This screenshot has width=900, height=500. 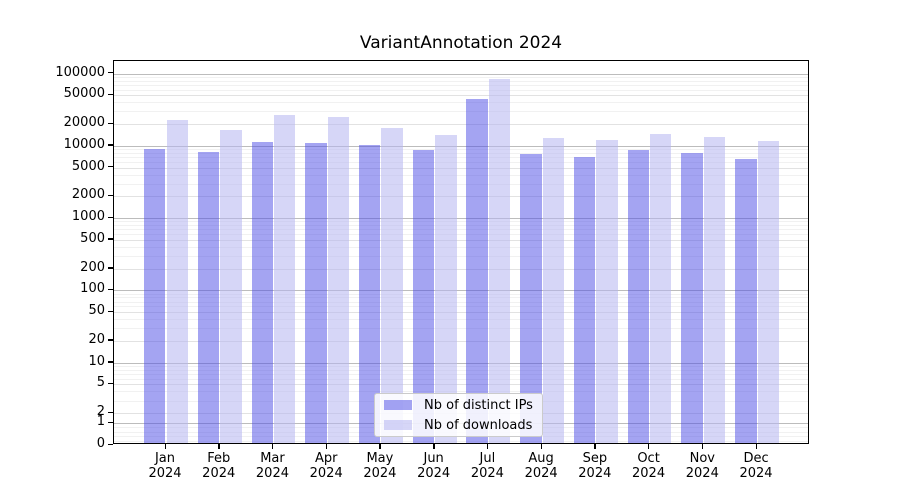 I want to click on y-tick-label: 5, so click(x=100, y=383).